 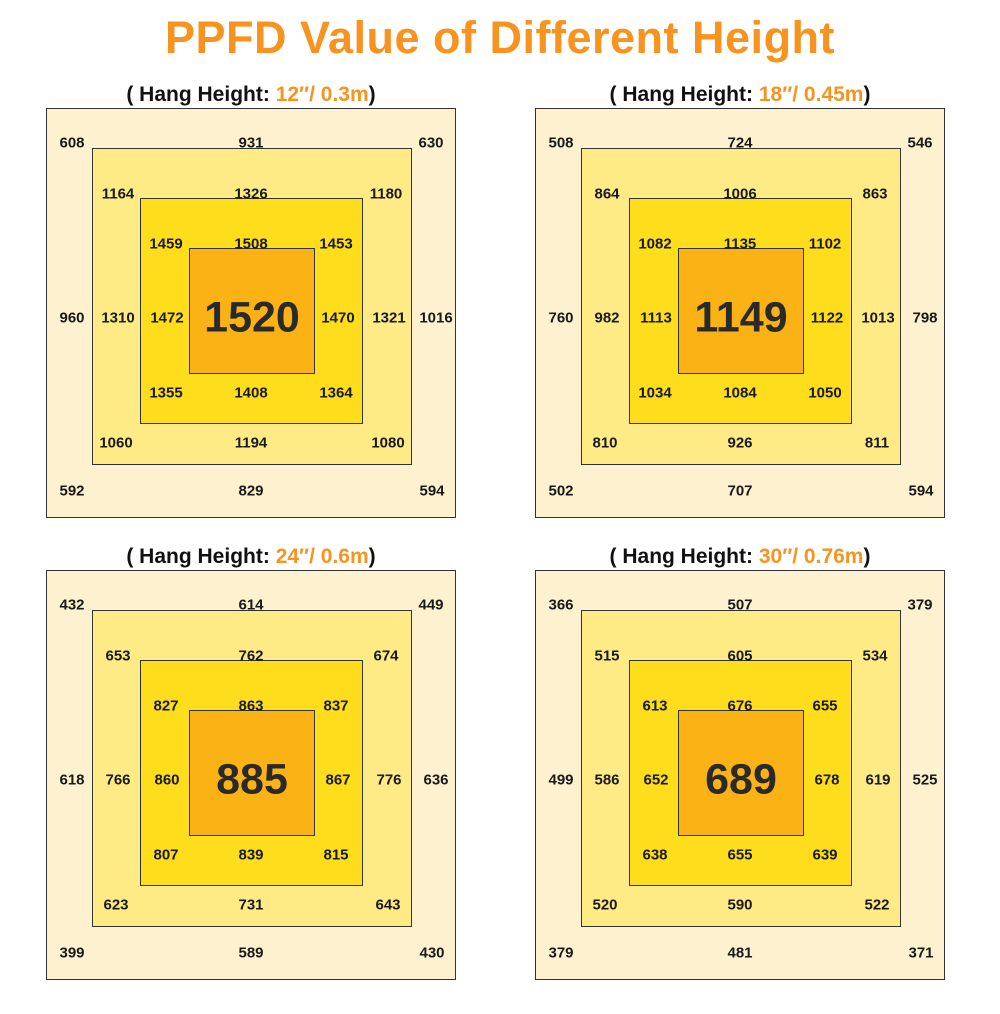 I want to click on ring2-ppfd-value: 1194, so click(x=251, y=443).